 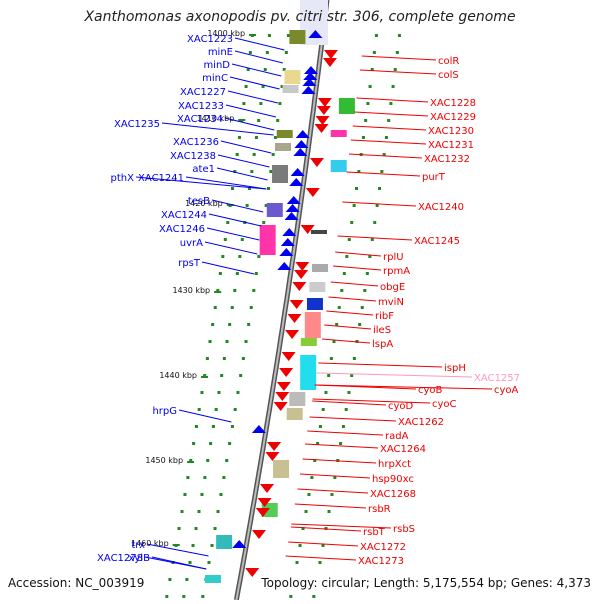 What do you see at coordinates (215, 78) in the screenshot?
I see `left-gene-label: minC` at bounding box center [215, 78].